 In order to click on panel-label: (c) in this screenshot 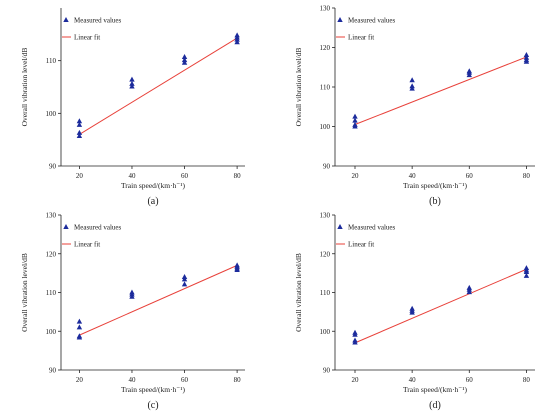, I will do `click(152, 405)`.